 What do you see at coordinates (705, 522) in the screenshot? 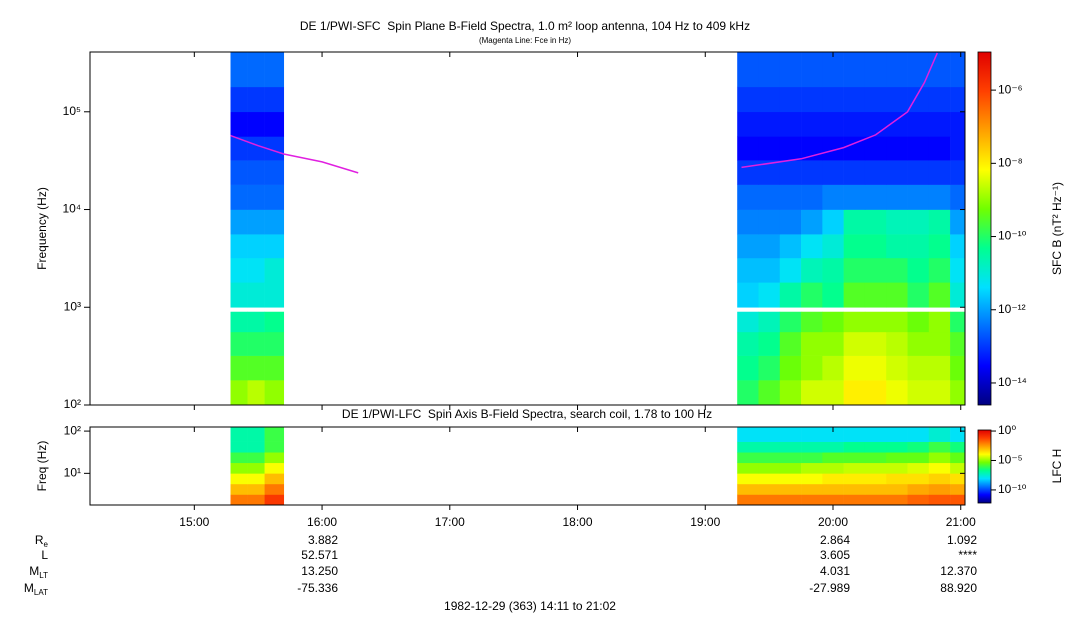
I see `x-tick-label: 19:00` at bounding box center [705, 522].